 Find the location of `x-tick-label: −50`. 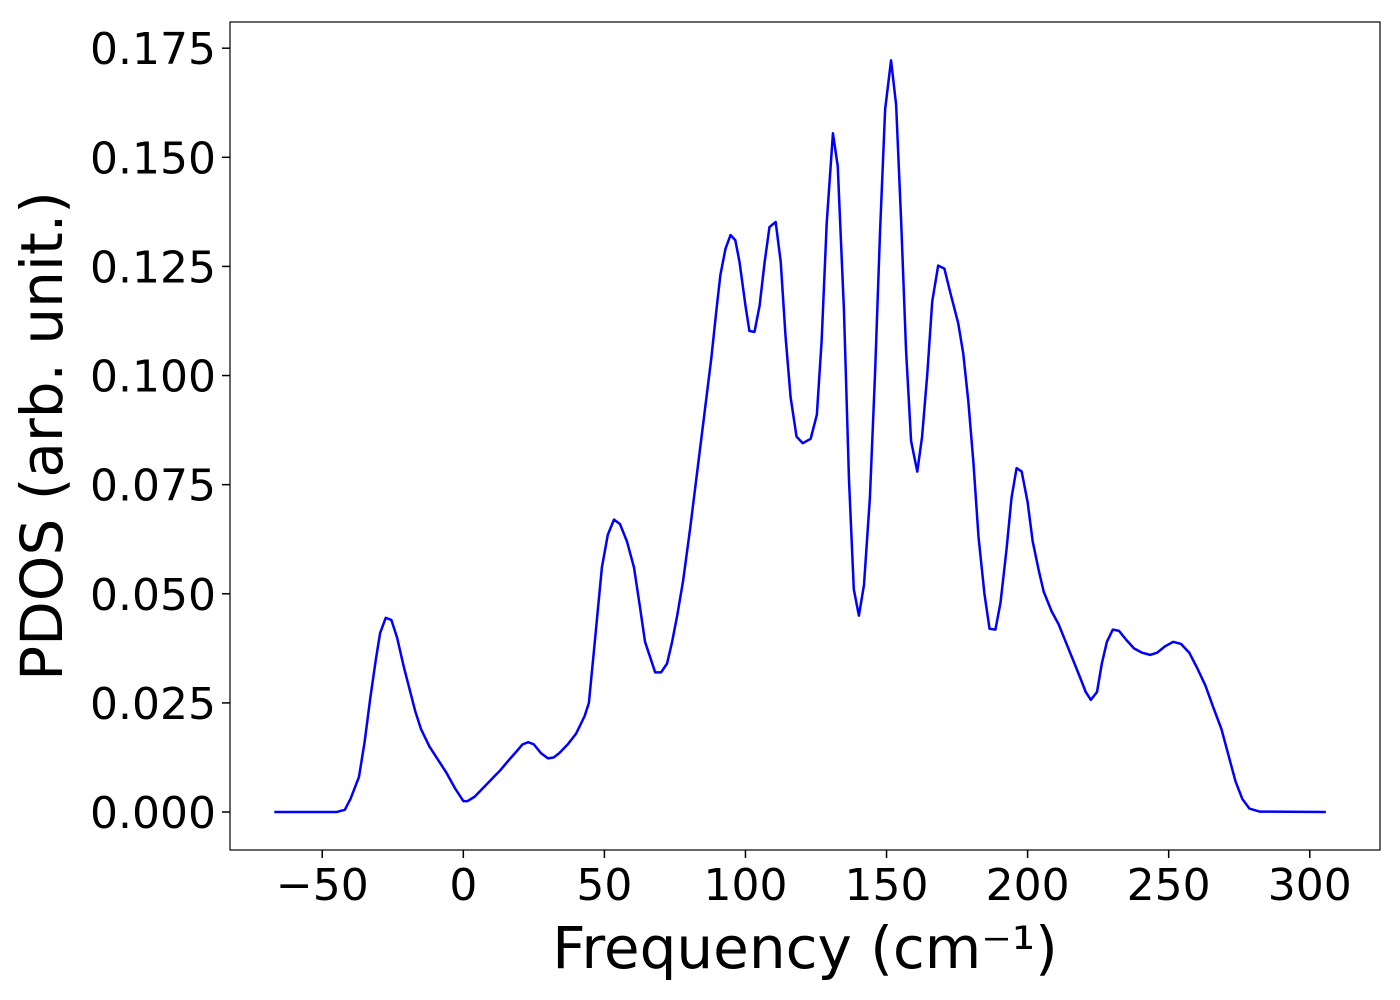

x-tick-label: −50 is located at coordinates (322, 885).